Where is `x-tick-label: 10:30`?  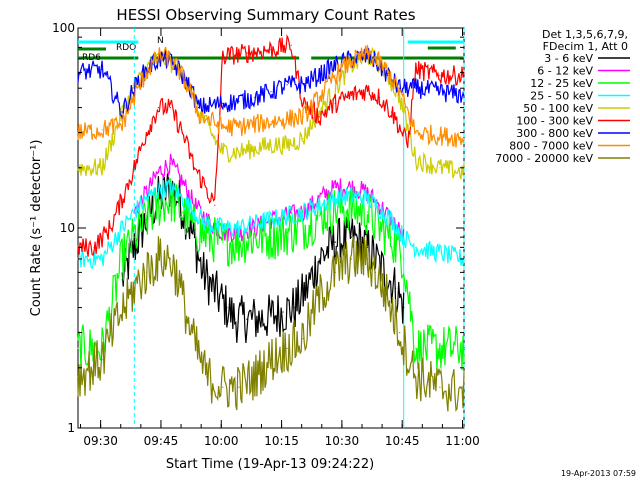 x-tick-label: 10:30 is located at coordinates (342, 441).